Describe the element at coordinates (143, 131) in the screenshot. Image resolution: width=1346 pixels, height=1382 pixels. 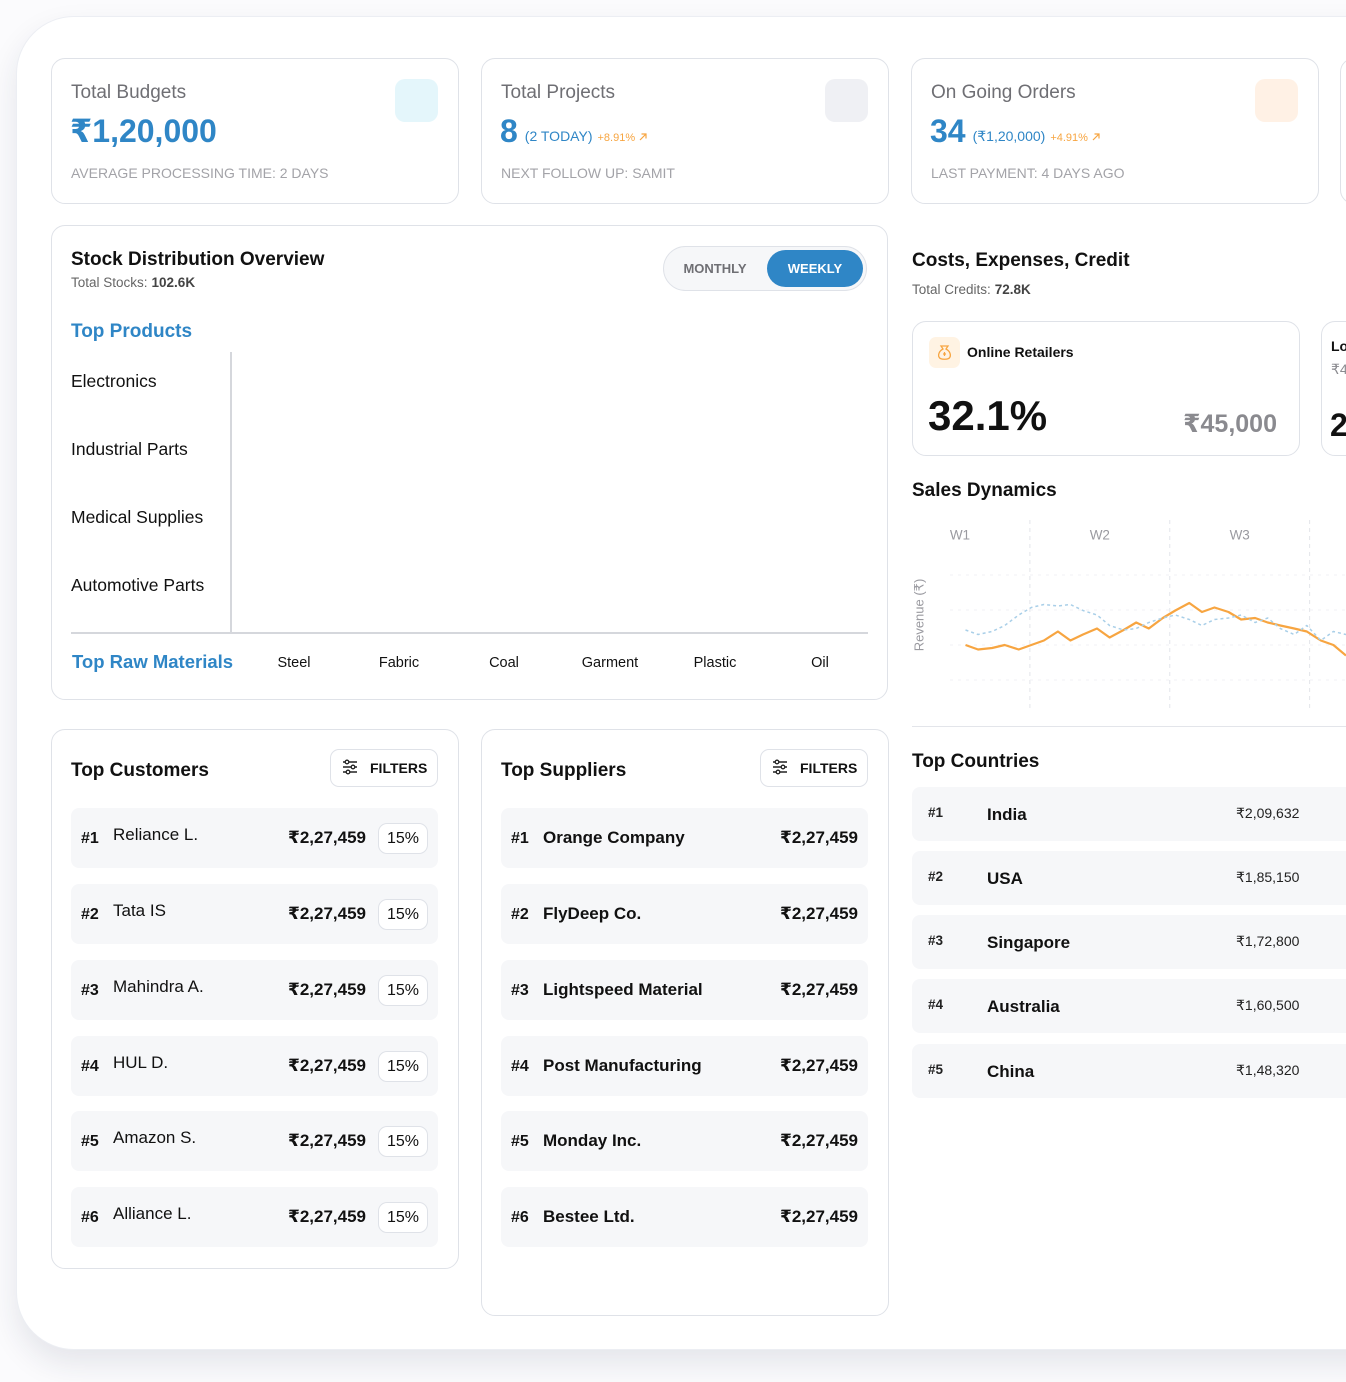
I see `stat-value: ₹1,20,000` at that location.